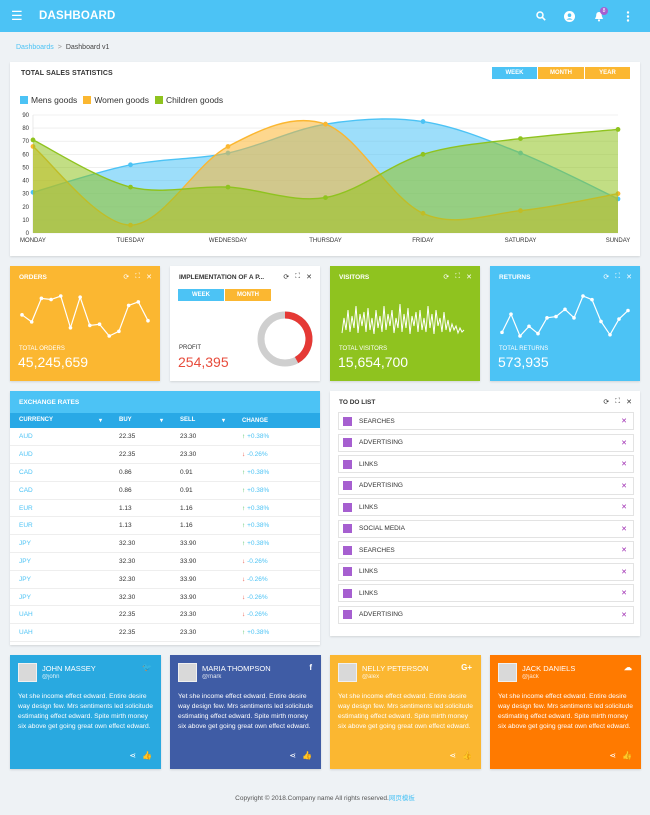 The width and height of the screenshot is (650, 815). I want to click on table-row: JPY 32.30 33.90 ↑ +0.38%, so click(165, 544).